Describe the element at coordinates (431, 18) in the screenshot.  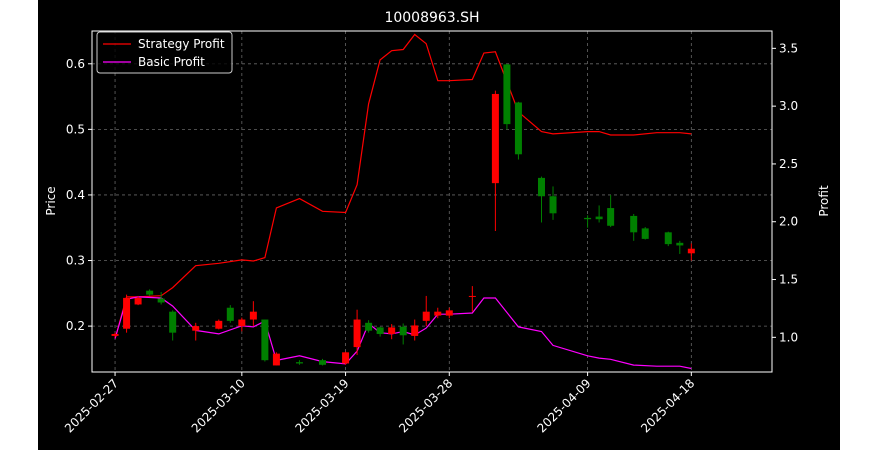
I see `chart-title: 10008963.SH` at that location.